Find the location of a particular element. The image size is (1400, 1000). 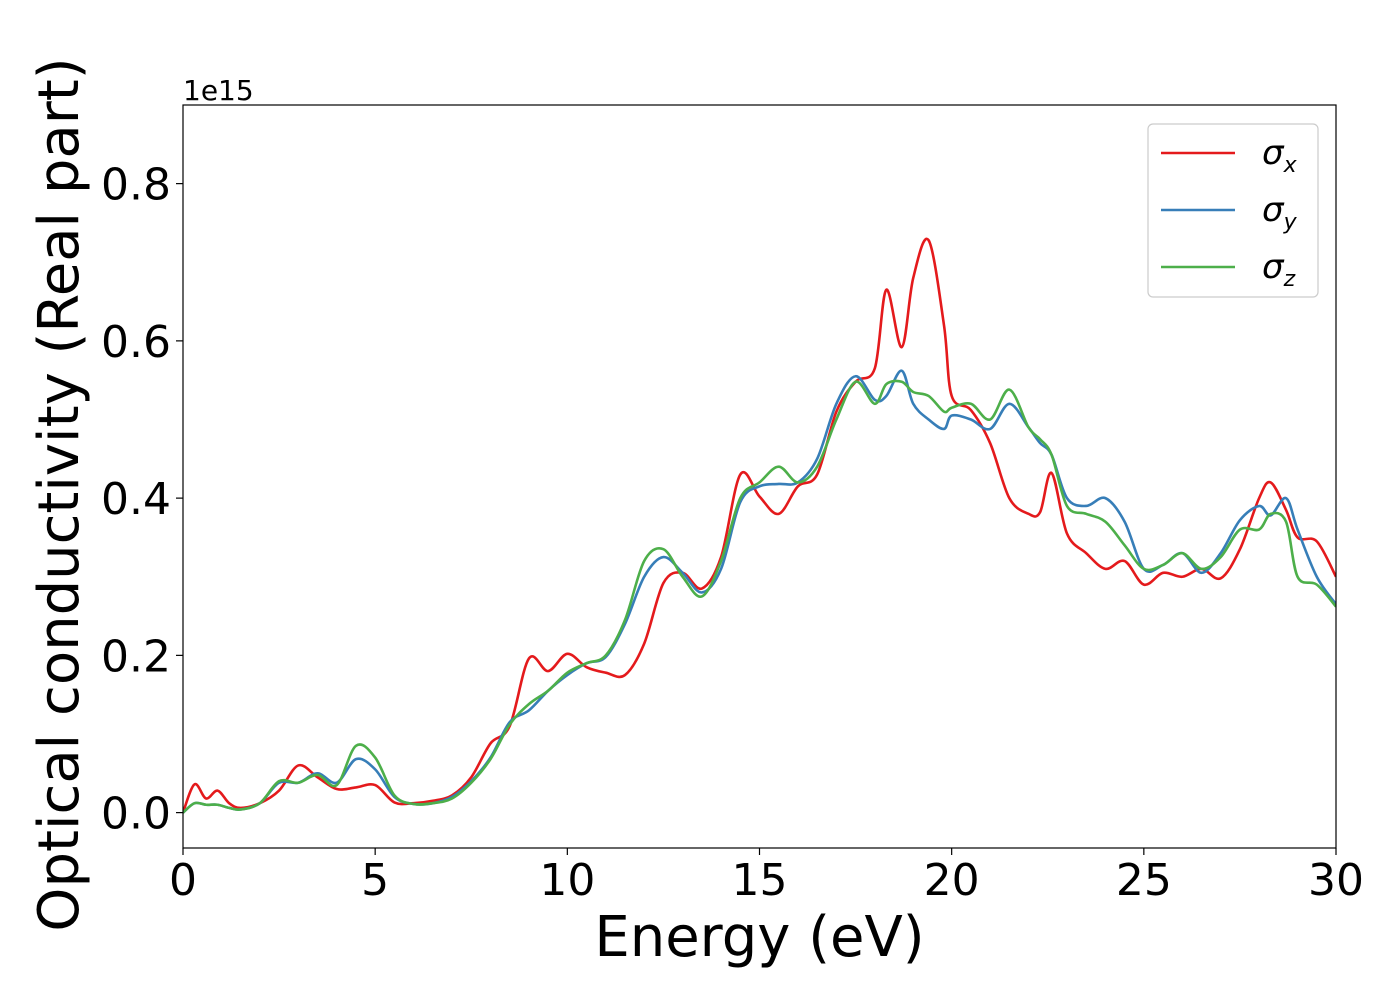

y-axis: 0.0 0.2 0.4 0.6 0.8 is located at coordinates (142, 500).